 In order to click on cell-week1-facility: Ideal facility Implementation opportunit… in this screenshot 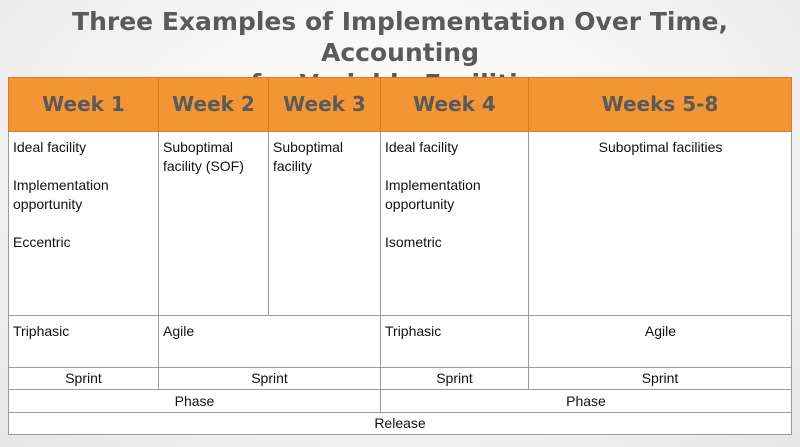, I will do `click(83, 223)`.